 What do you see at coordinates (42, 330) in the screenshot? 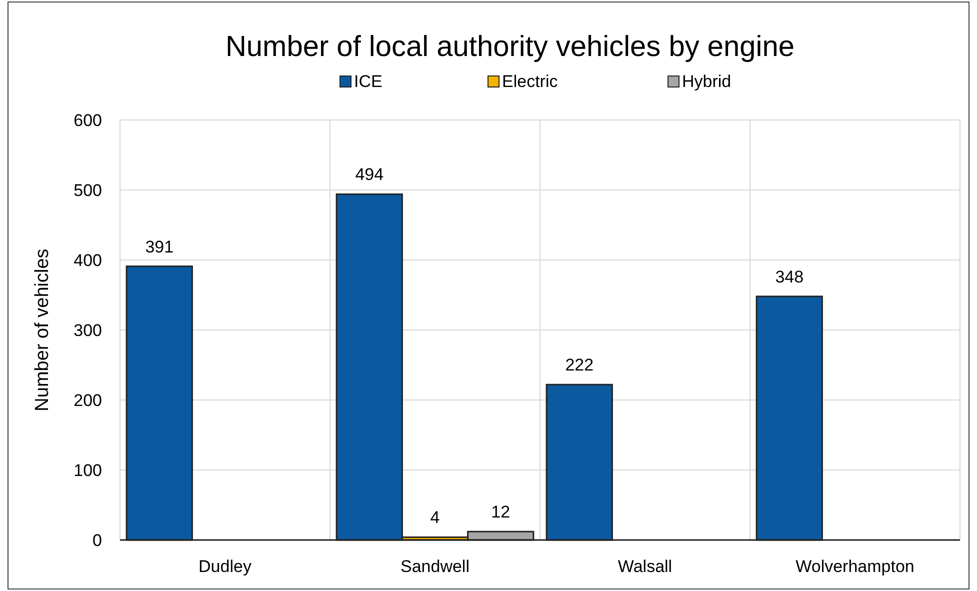
I see `y-axis-title: Number of vehicles` at bounding box center [42, 330].